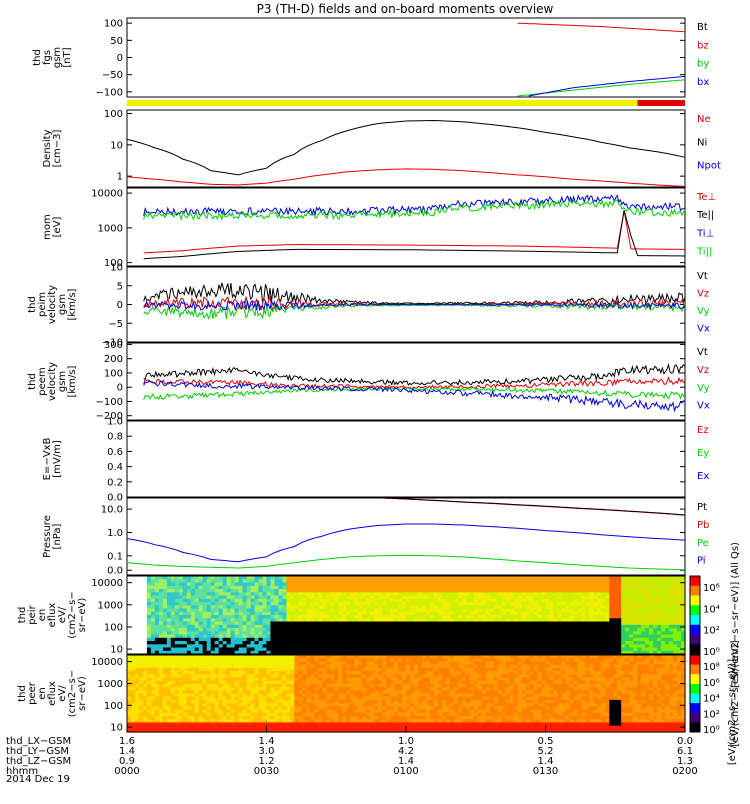 The height and width of the screenshot is (804, 750). Describe the element at coordinates (67, 57) in the screenshot. I see `y-axis-label: [nT]` at that location.